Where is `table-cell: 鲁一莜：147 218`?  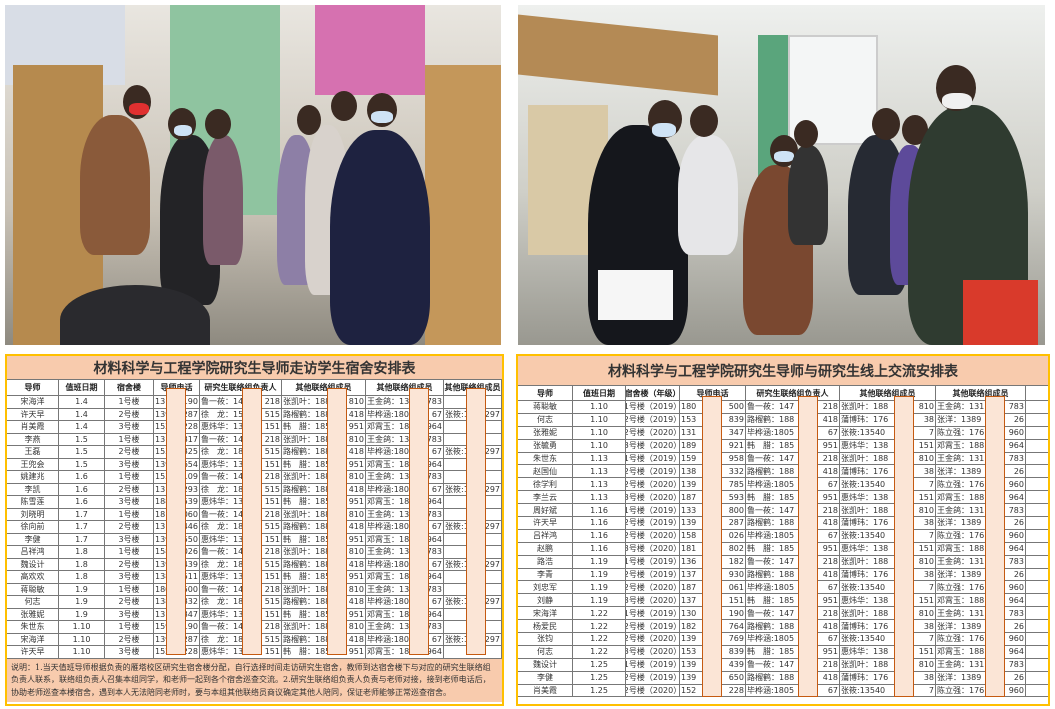 table-cell: 鲁一莜：147 218 is located at coordinates (793, 510).